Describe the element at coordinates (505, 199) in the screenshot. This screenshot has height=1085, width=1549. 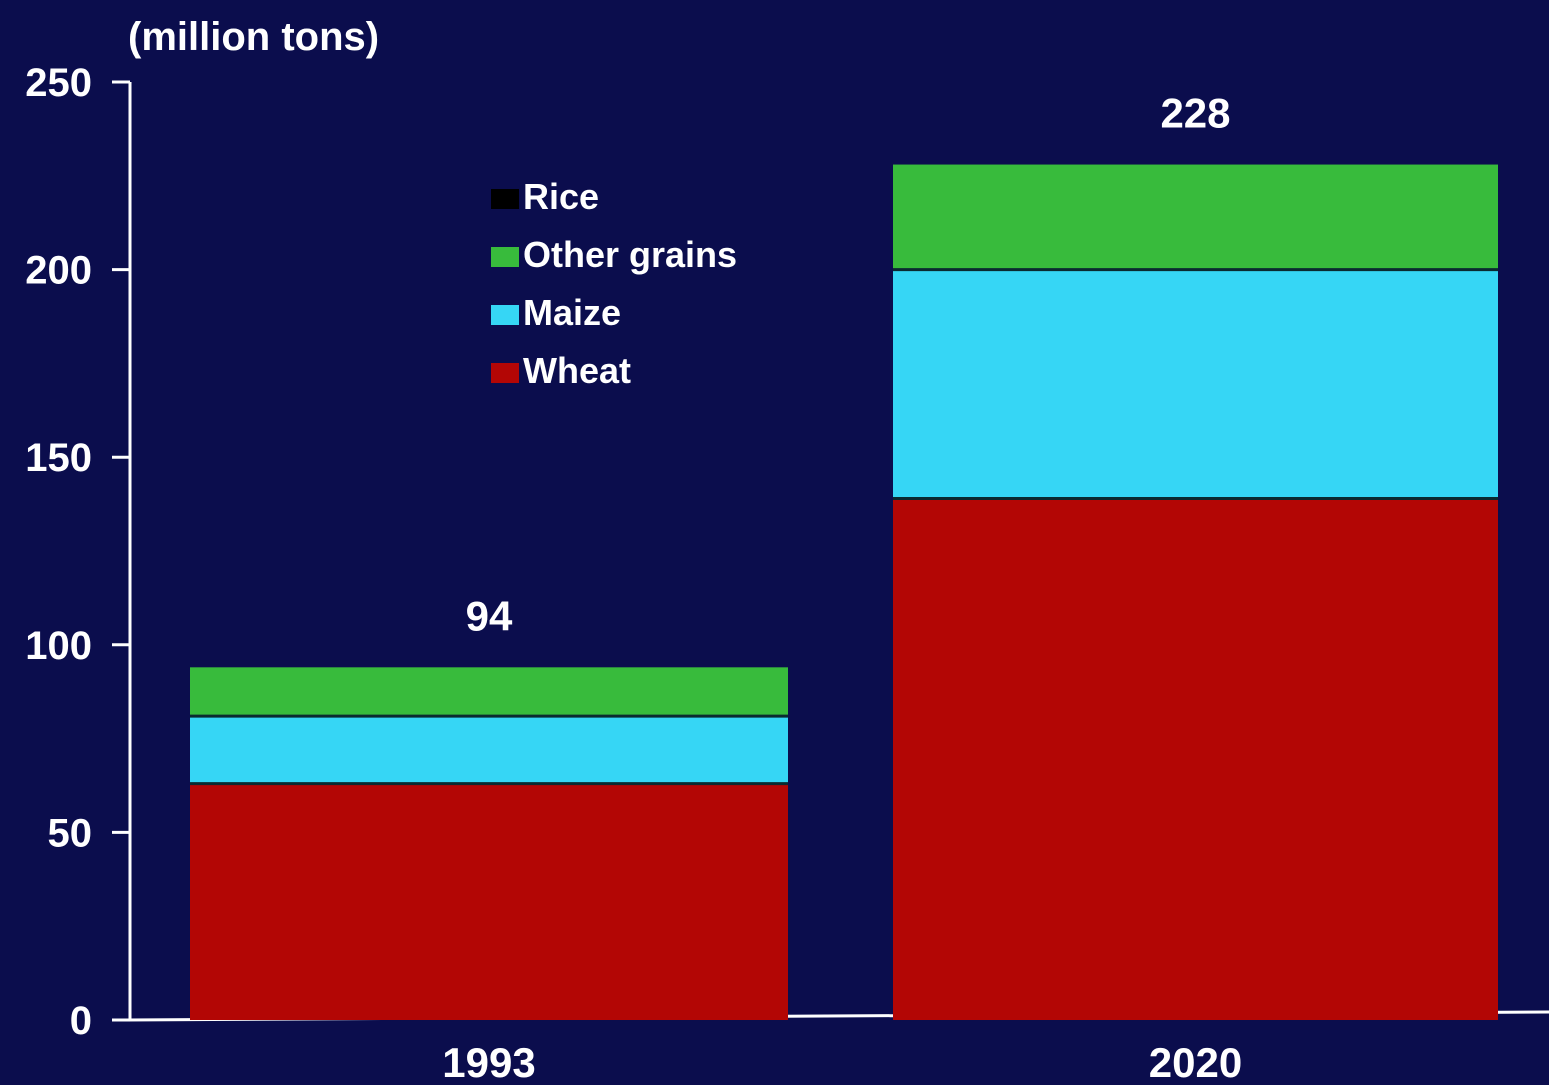
I see `legend-swatch-rice` at that location.